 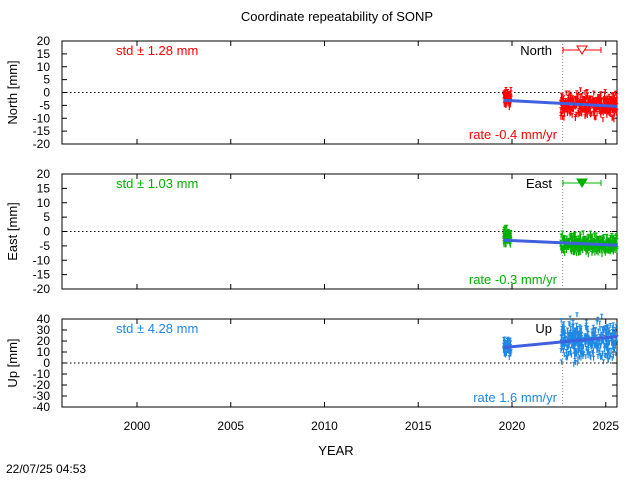 I want to click on up-y-tick-label: 0, so click(x=46, y=363).